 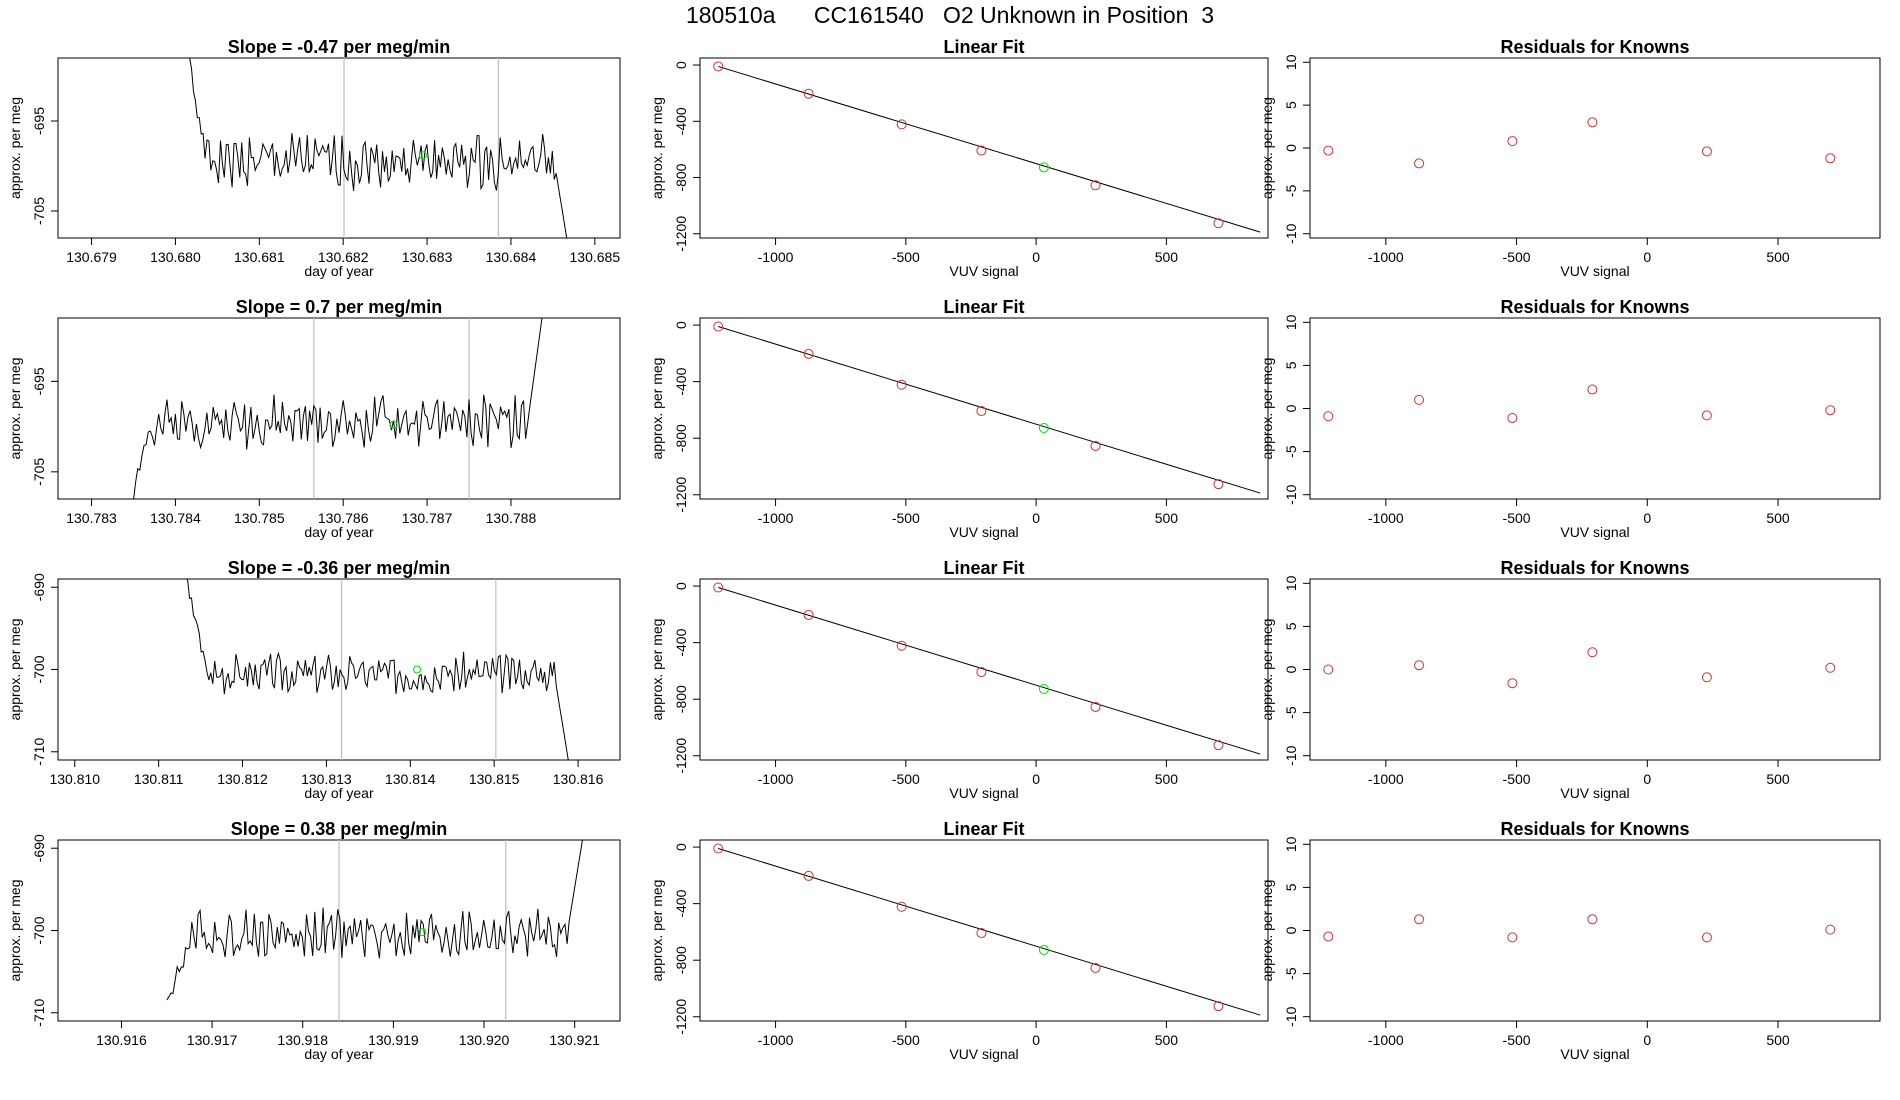 I want to click on x-tick-label: 130.921, so click(x=574, y=1040).